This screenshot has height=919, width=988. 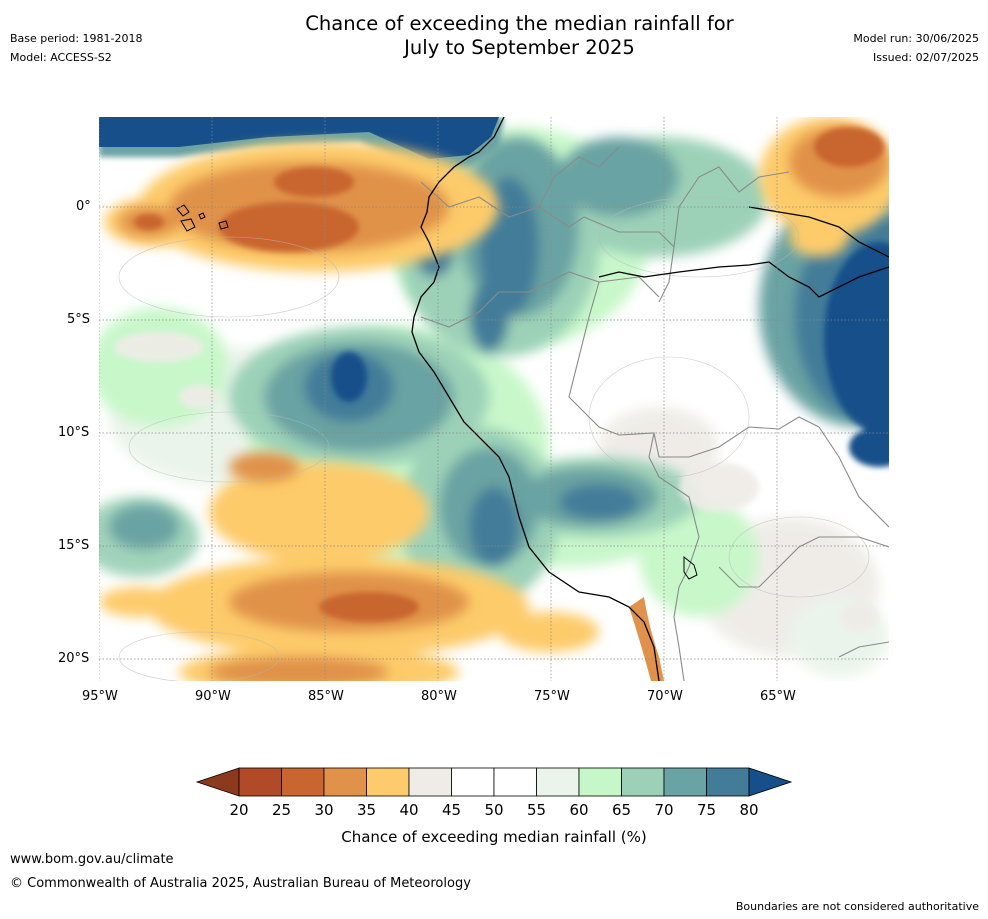 I want to click on colorbar-cells, so click(x=494, y=782).